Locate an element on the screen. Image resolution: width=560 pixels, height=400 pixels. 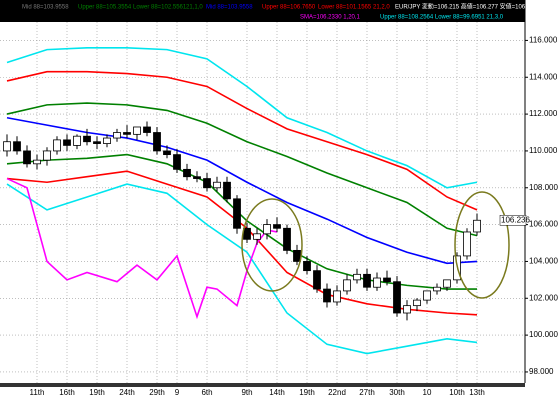
header-strip is located at coordinates (262, 11).